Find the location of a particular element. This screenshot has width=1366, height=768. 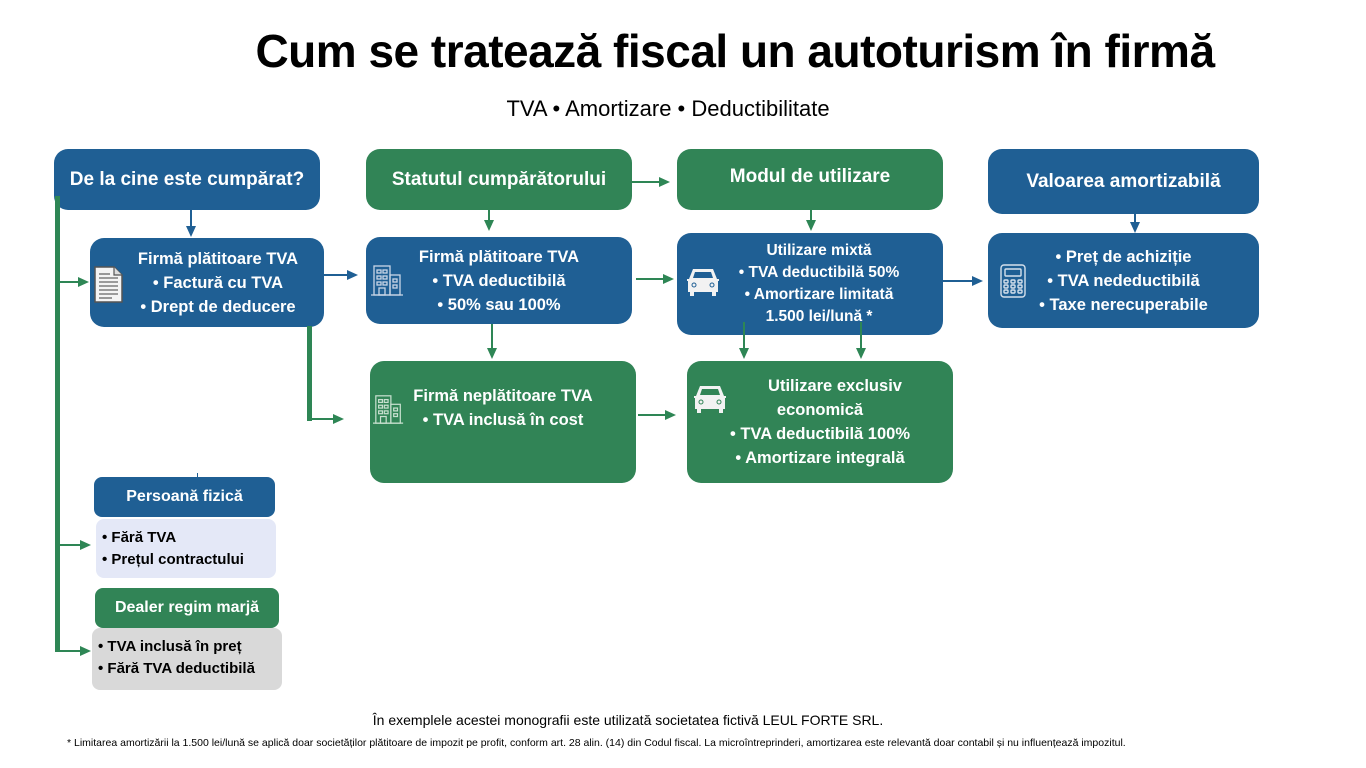

box-line: • TVA deductibilă is located at coordinates (499, 280).